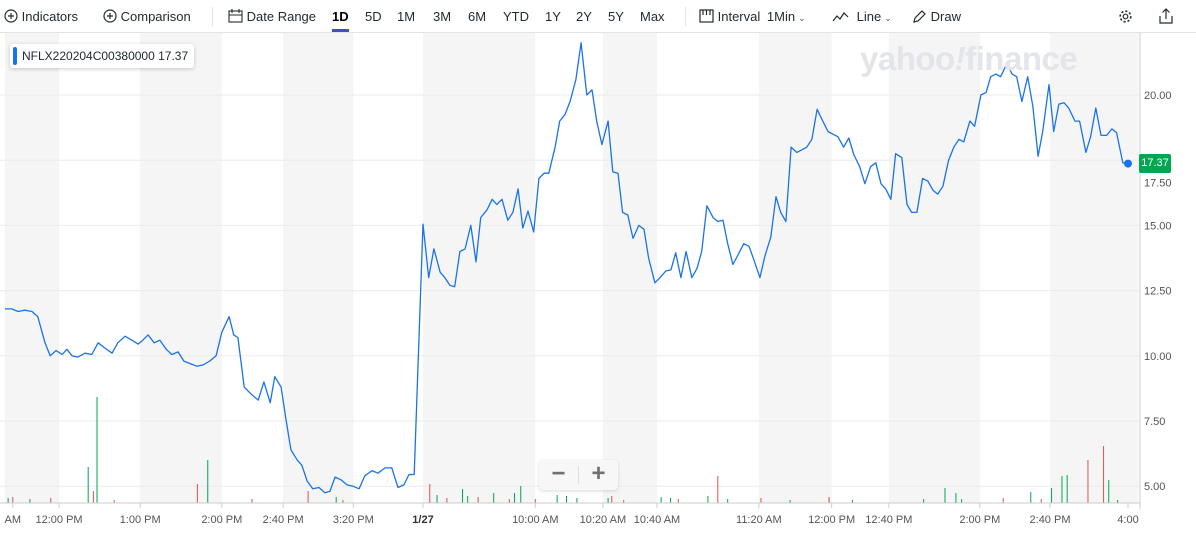  What do you see at coordinates (1155, 163) in the screenshot?
I see `last-price-badge: 17.37` at bounding box center [1155, 163].